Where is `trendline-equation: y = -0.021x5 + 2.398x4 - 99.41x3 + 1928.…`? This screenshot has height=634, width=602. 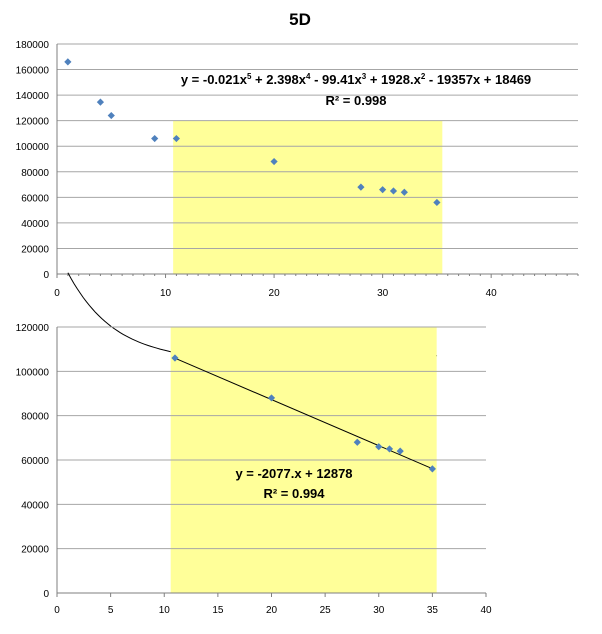 trendline-equation: y = -0.021x5 + 2.398x4 - 99.41x3 + 1928.… is located at coordinates (356, 79).